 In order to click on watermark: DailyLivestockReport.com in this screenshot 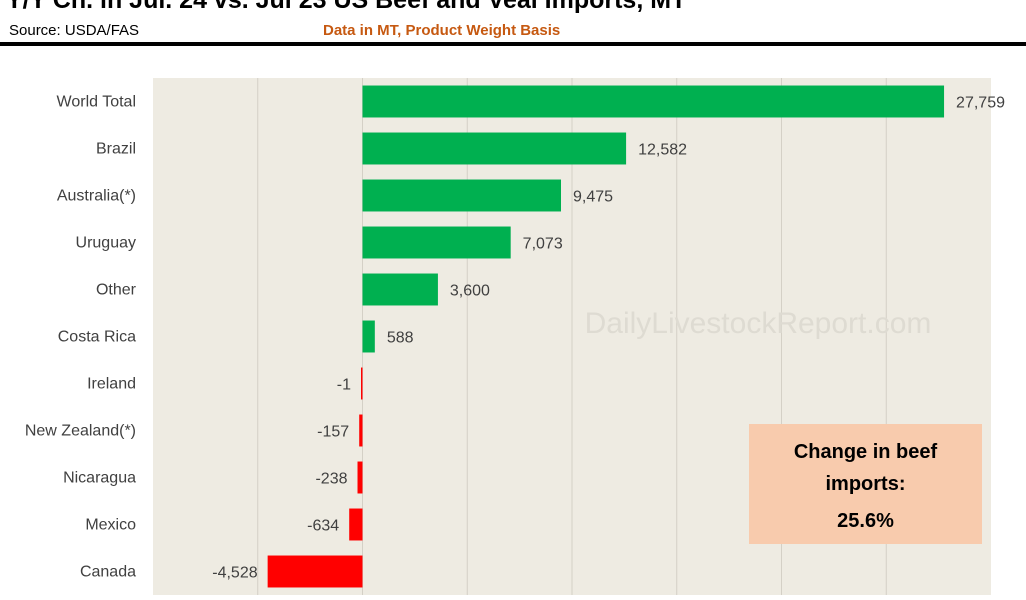, I will do `click(758, 323)`.